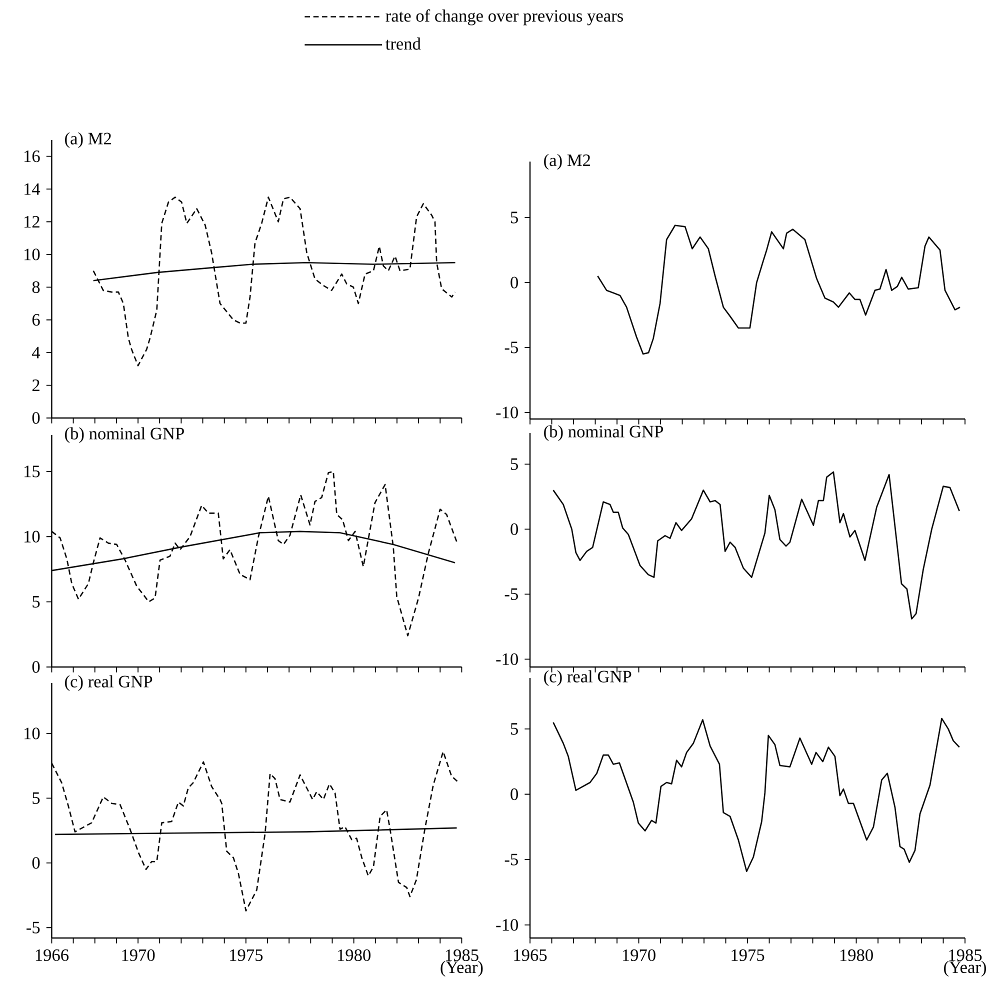 The image size is (998, 987). I want to click on y-tick-label: 6, so click(36, 320).